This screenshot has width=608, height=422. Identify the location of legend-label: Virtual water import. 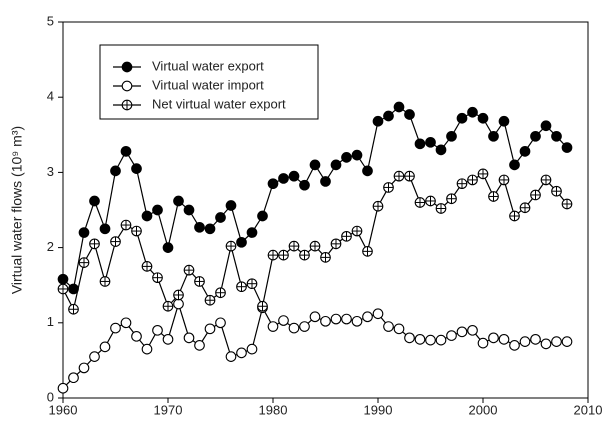
(208, 84).